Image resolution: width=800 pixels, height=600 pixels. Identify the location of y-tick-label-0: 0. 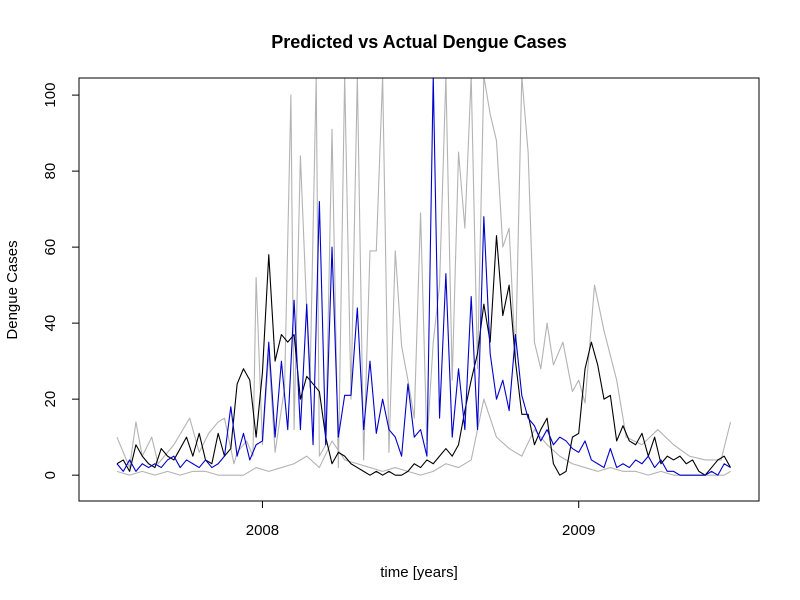
(50, 475).